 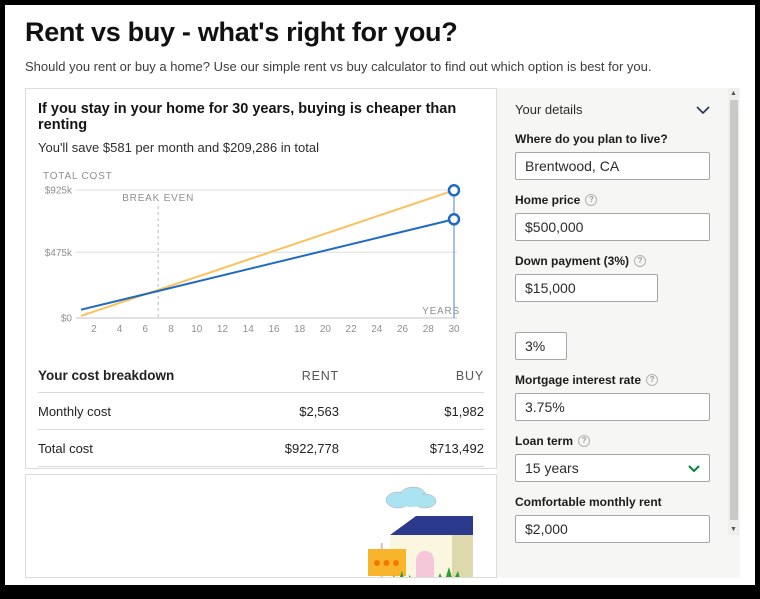 I want to click on svg-text: 24, so click(x=377, y=329).